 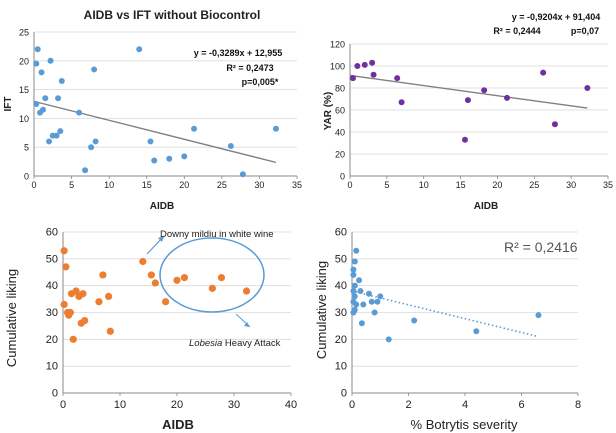 What do you see at coordinates (249, 68) in the screenshot?
I see `r-squared-label: R² = 0,2473` at bounding box center [249, 68].